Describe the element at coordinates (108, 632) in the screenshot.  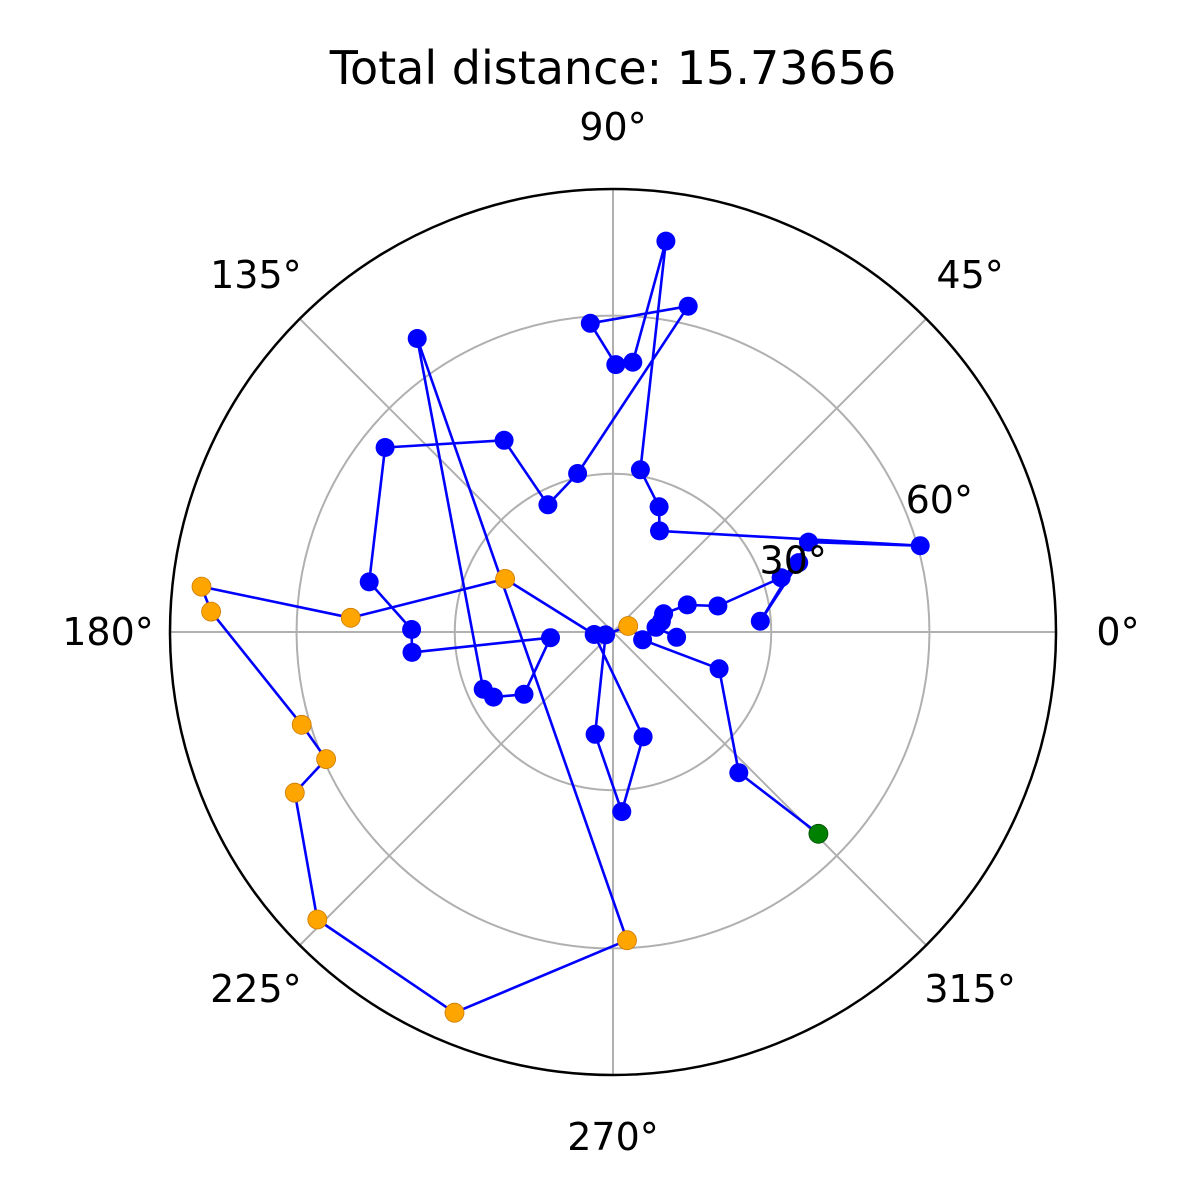
I see `theta-tick-label: 180°` at that location.